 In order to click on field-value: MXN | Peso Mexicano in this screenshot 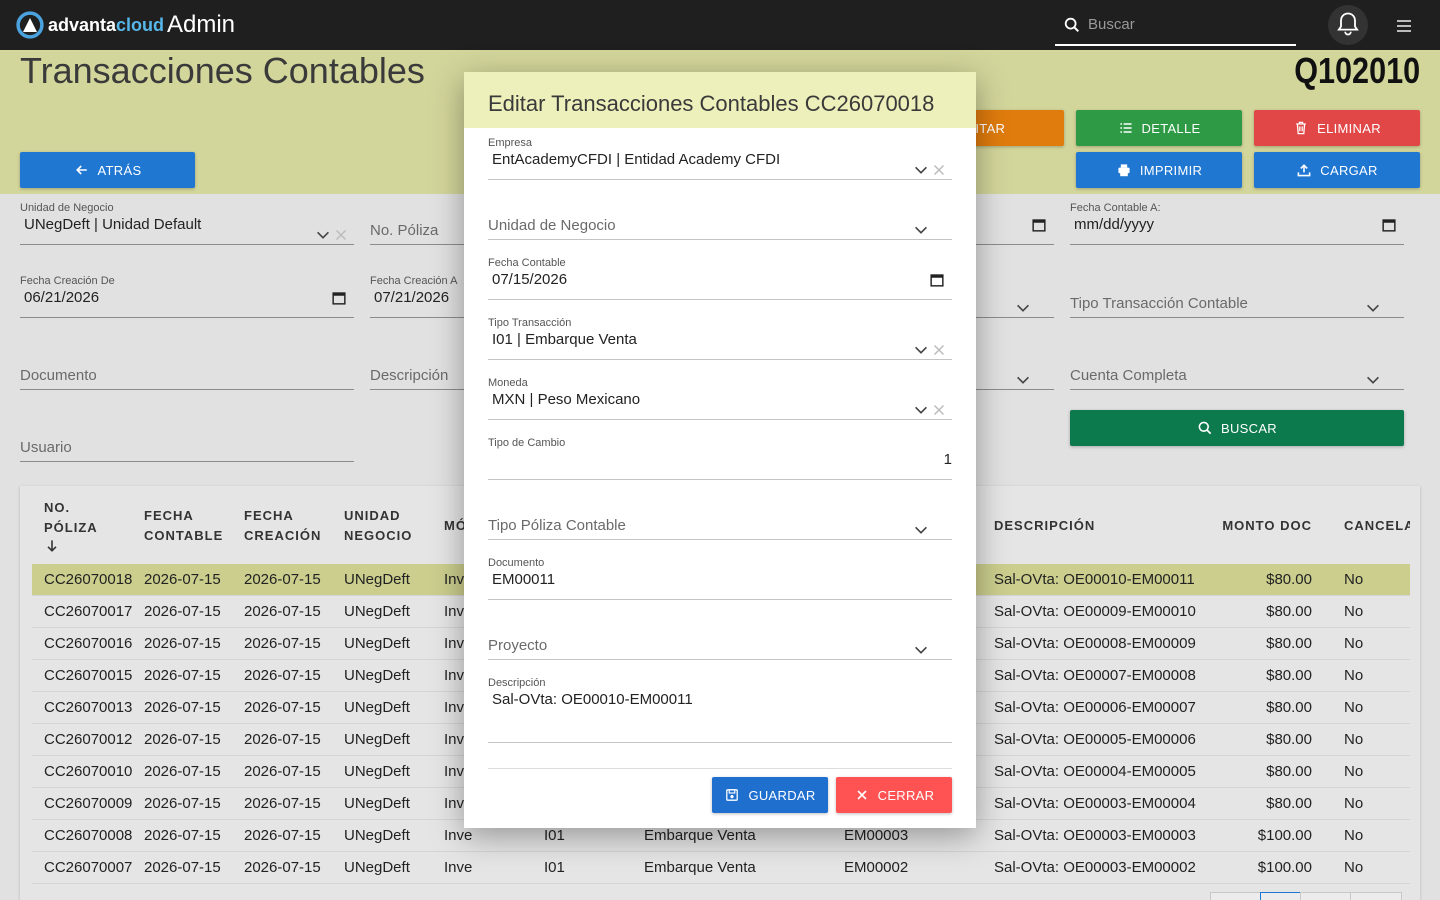, I will do `click(566, 399)`.